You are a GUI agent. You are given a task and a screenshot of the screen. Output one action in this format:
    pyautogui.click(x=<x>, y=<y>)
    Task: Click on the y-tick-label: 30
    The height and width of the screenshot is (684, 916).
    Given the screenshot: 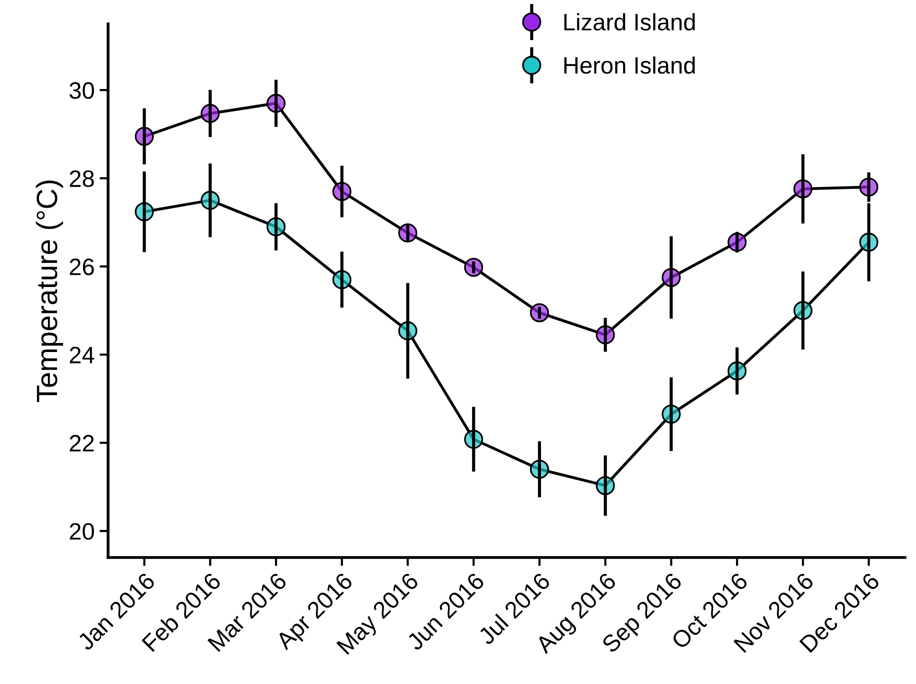 What is the action you would take?
    pyautogui.click(x=82, y=90)
    